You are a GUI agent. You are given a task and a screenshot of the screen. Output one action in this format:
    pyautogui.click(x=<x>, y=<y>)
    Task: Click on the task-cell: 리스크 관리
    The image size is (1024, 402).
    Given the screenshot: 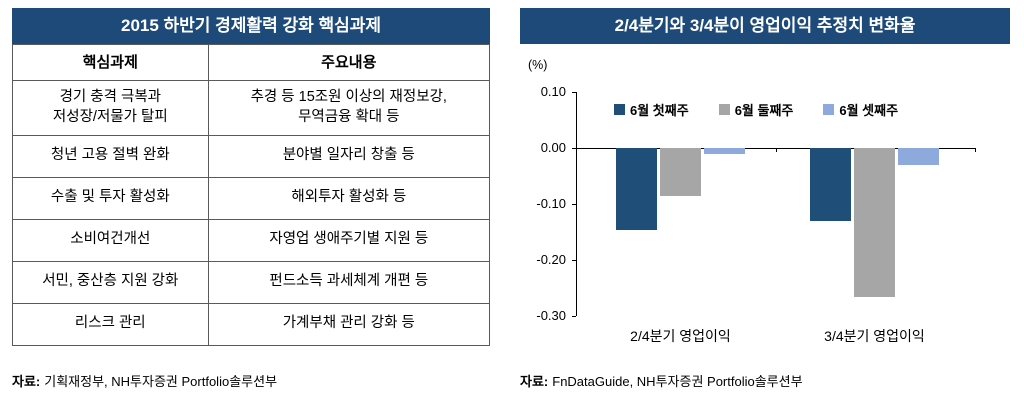 What is the action you would take?
    pyautogui.click(x=110, y=324)
    